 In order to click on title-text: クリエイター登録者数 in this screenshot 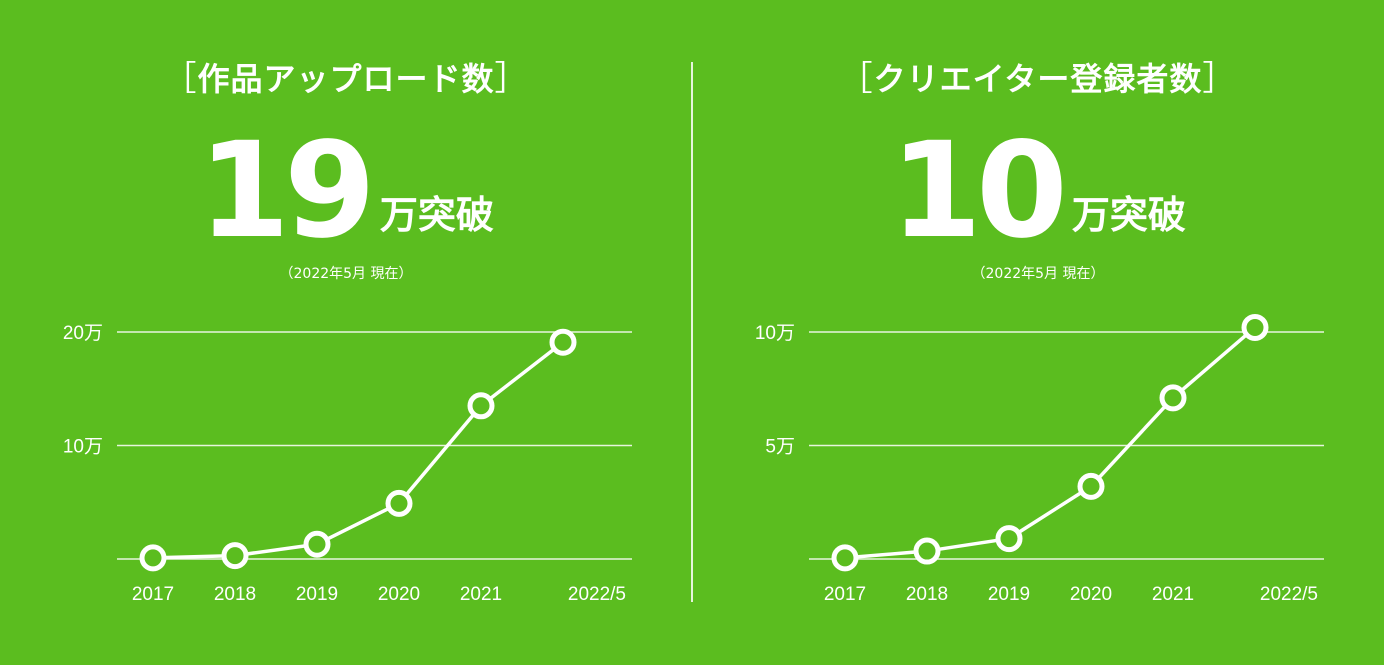, I will do `click(1038, 79)`.